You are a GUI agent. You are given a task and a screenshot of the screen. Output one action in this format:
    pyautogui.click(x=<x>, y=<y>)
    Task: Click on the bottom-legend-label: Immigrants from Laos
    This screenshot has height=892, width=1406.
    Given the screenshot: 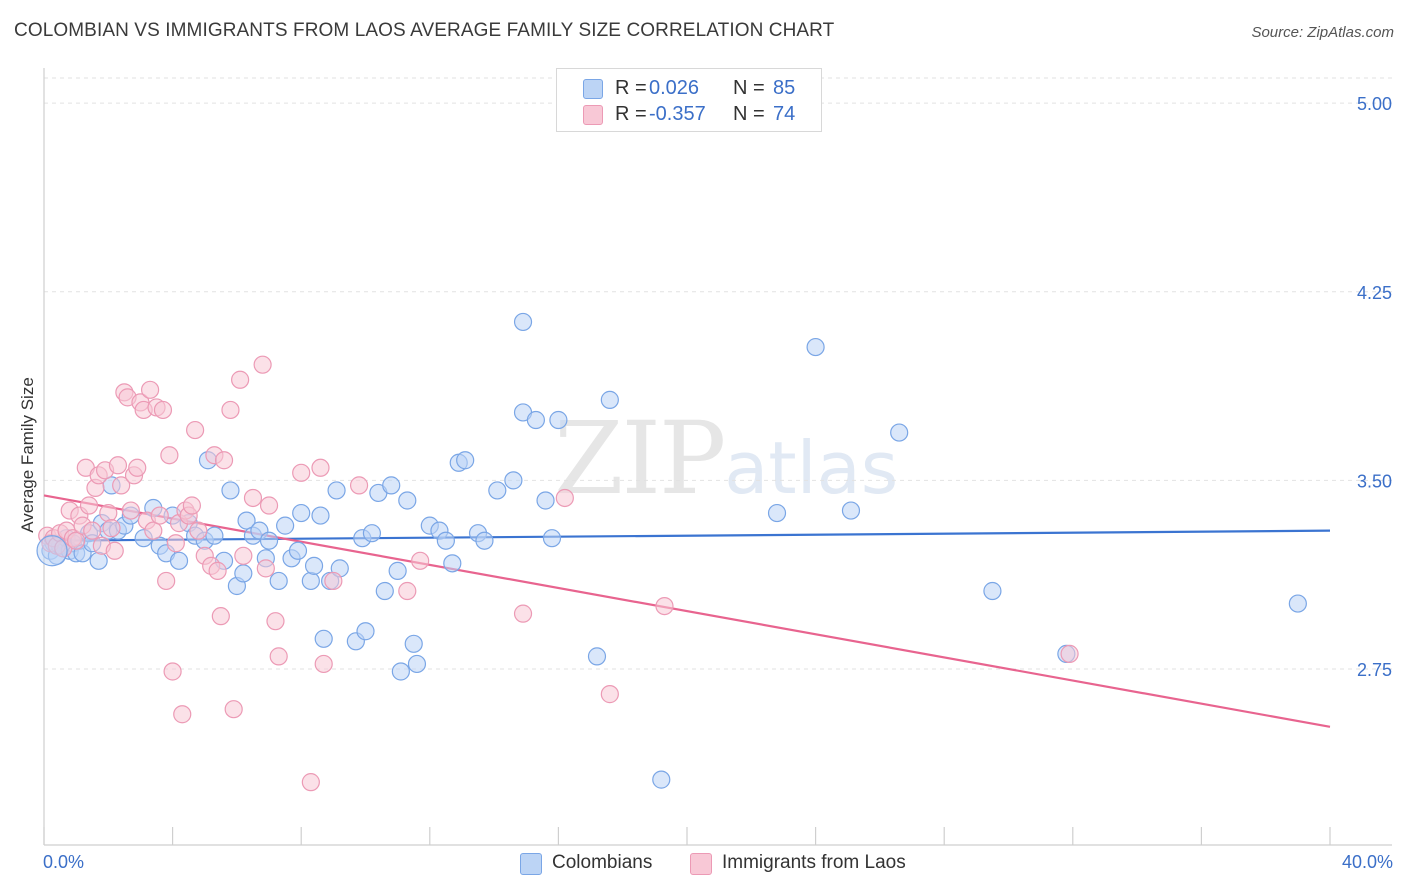 What is the action you would take?
    pyautogui.click(x=814, y=862)
    